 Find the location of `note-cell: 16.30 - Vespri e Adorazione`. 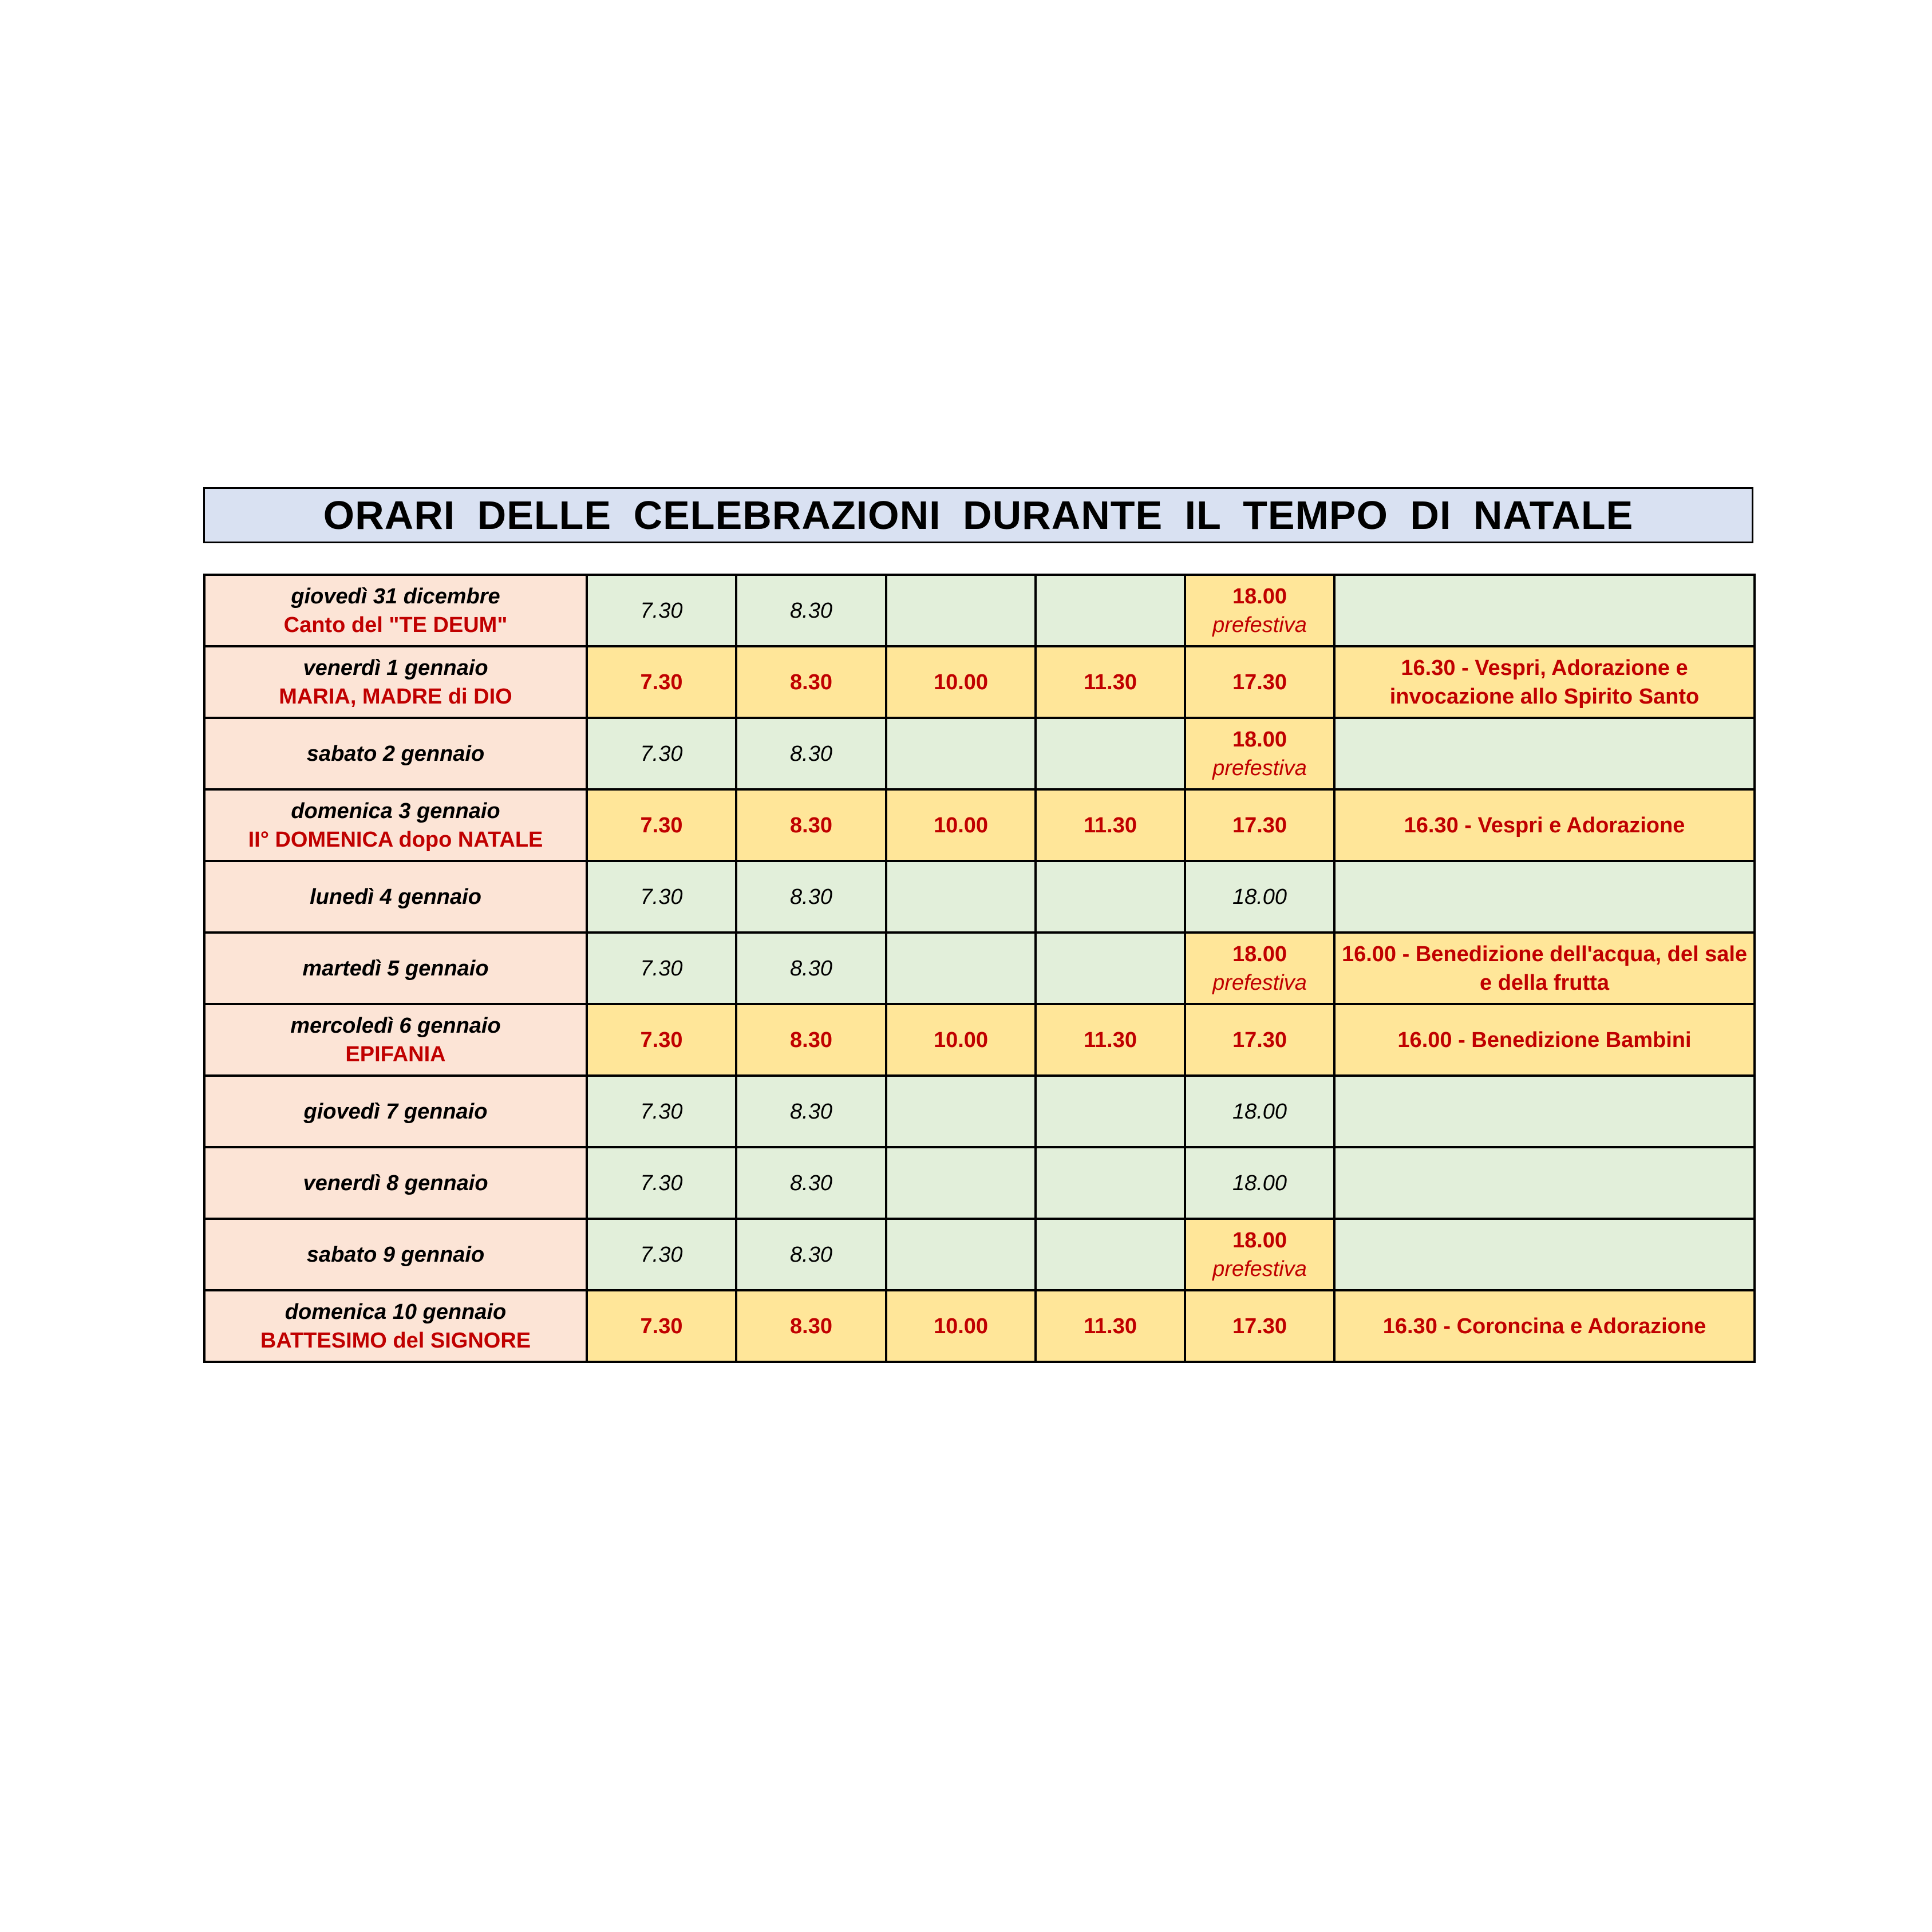

note-cell: 16.30 - Vespri e Adorazione is located at coordinates (1544, 825).